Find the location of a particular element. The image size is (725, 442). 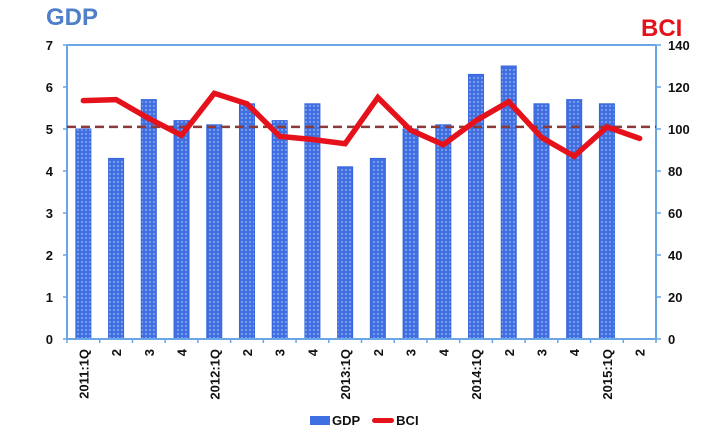

legend-gdp-swatch is located at coordinates (320, 420).